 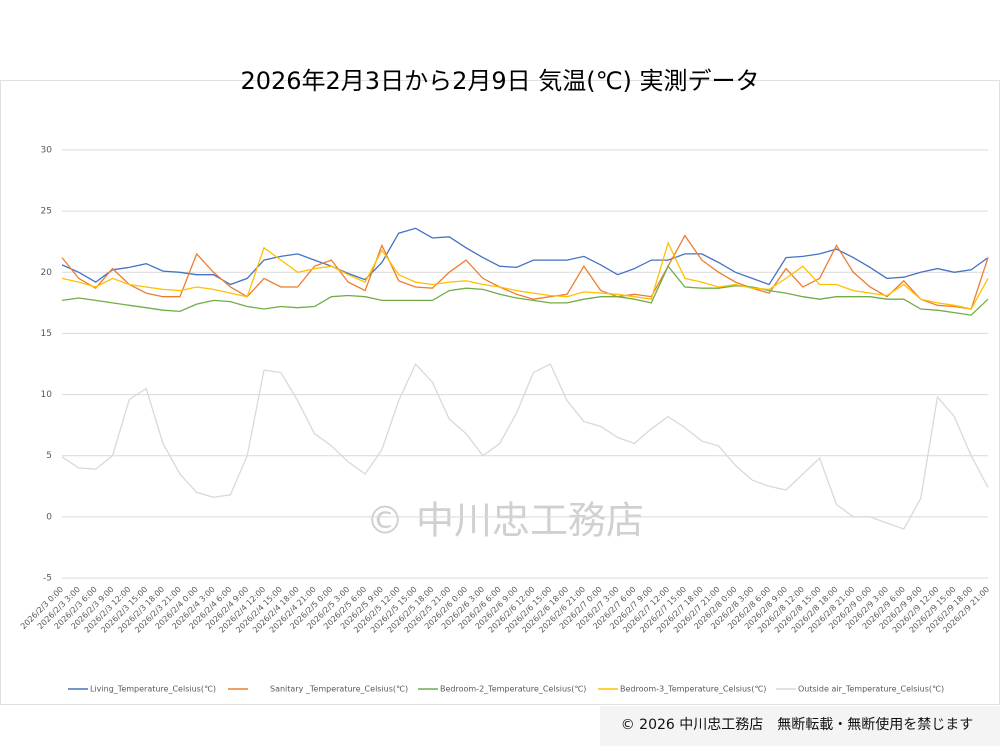 I want to click on y-tick-label: 20, so click(x=47, y=273).